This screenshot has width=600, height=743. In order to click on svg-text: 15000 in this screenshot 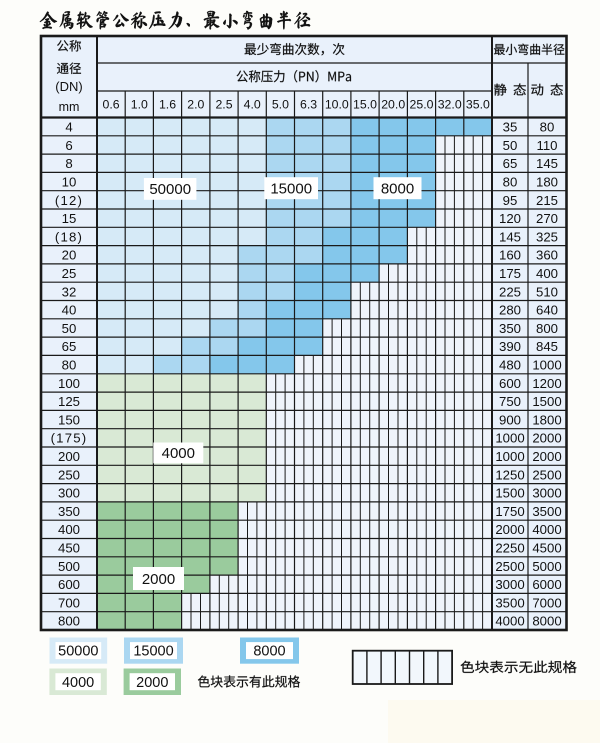, I will do `click(291, 188)`.